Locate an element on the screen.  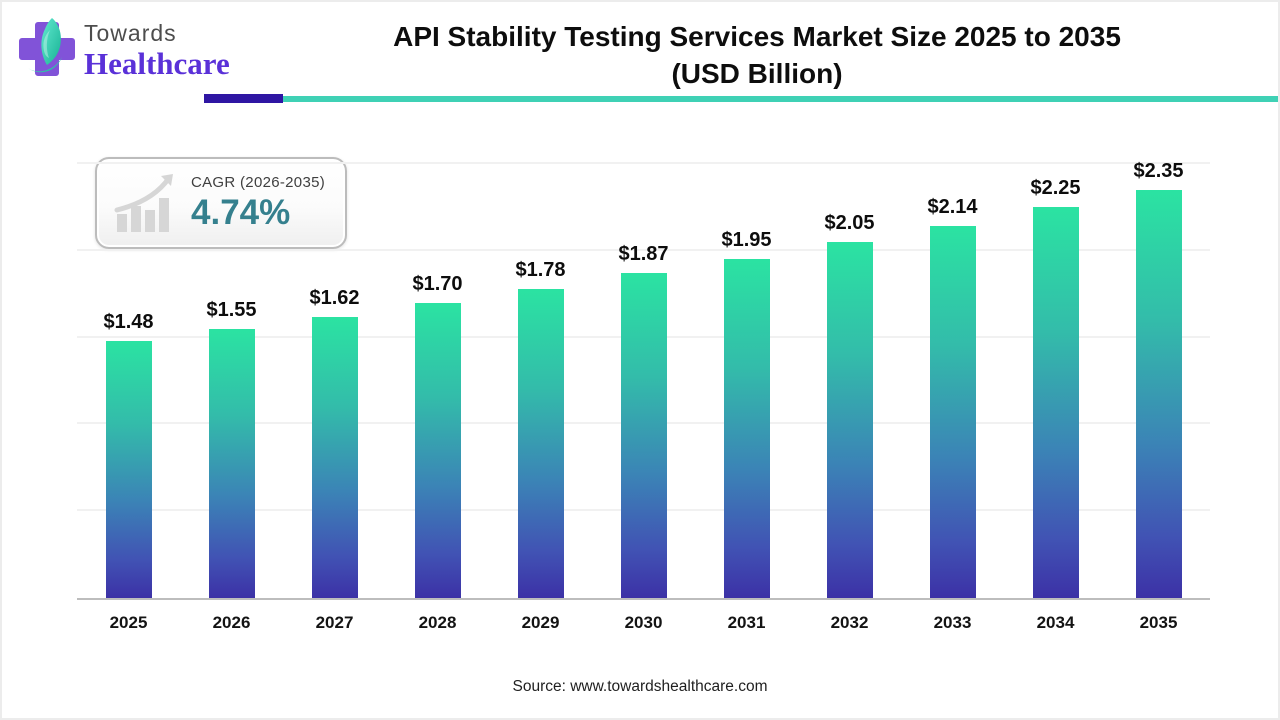
bar-column: $1.70 2028 is located at coordinates (437, 382).